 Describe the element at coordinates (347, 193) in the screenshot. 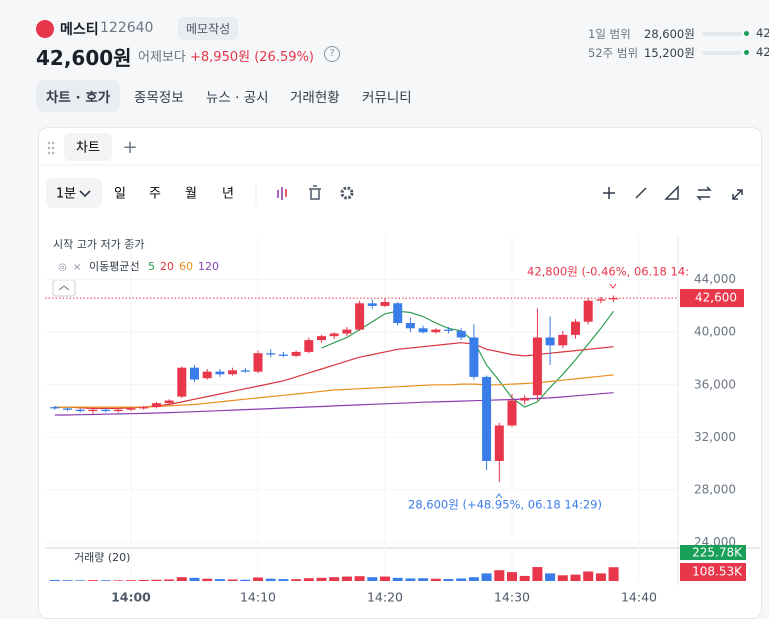

I see `settings-icon` at that location.